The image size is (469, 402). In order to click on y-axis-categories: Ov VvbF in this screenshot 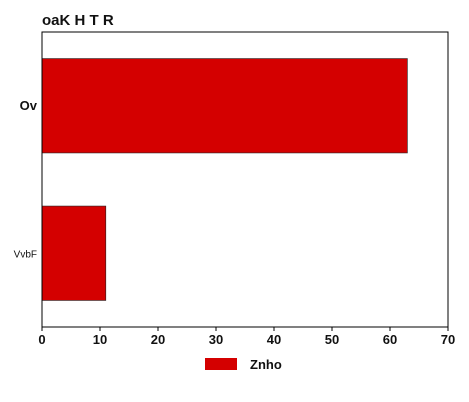, I will do `click(26, 179)`.